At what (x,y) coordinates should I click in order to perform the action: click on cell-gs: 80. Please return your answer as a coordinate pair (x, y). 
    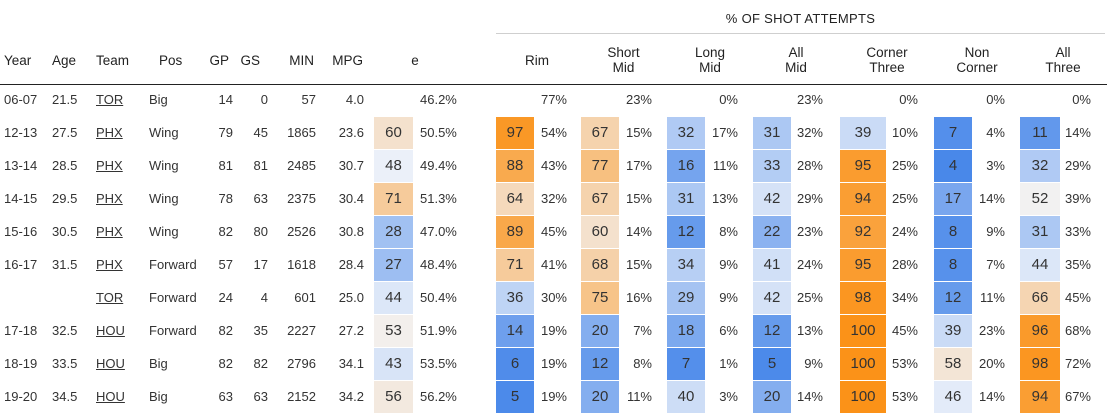
    Looking at the image, I should click on (260, 231).